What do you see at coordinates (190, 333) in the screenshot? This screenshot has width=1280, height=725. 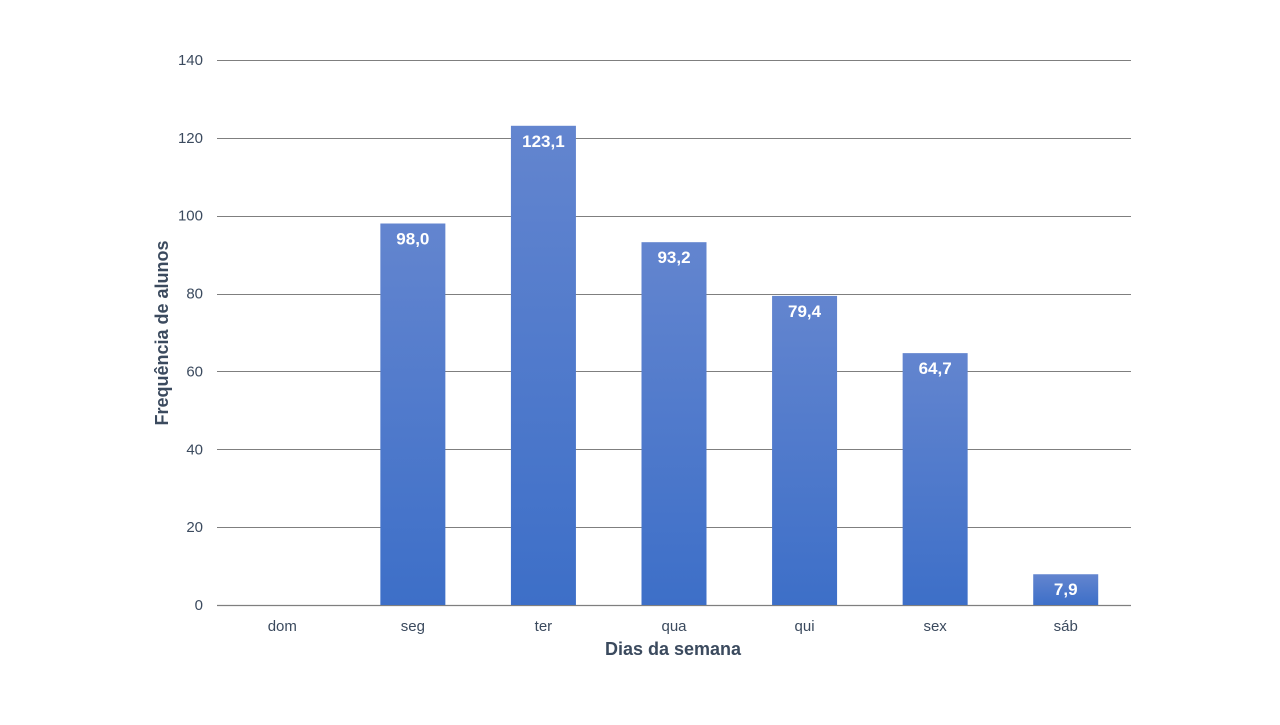 I see `y-axis-ticks: 0 20 40 60 80 100 120 140` at bounding box center [190, 333].